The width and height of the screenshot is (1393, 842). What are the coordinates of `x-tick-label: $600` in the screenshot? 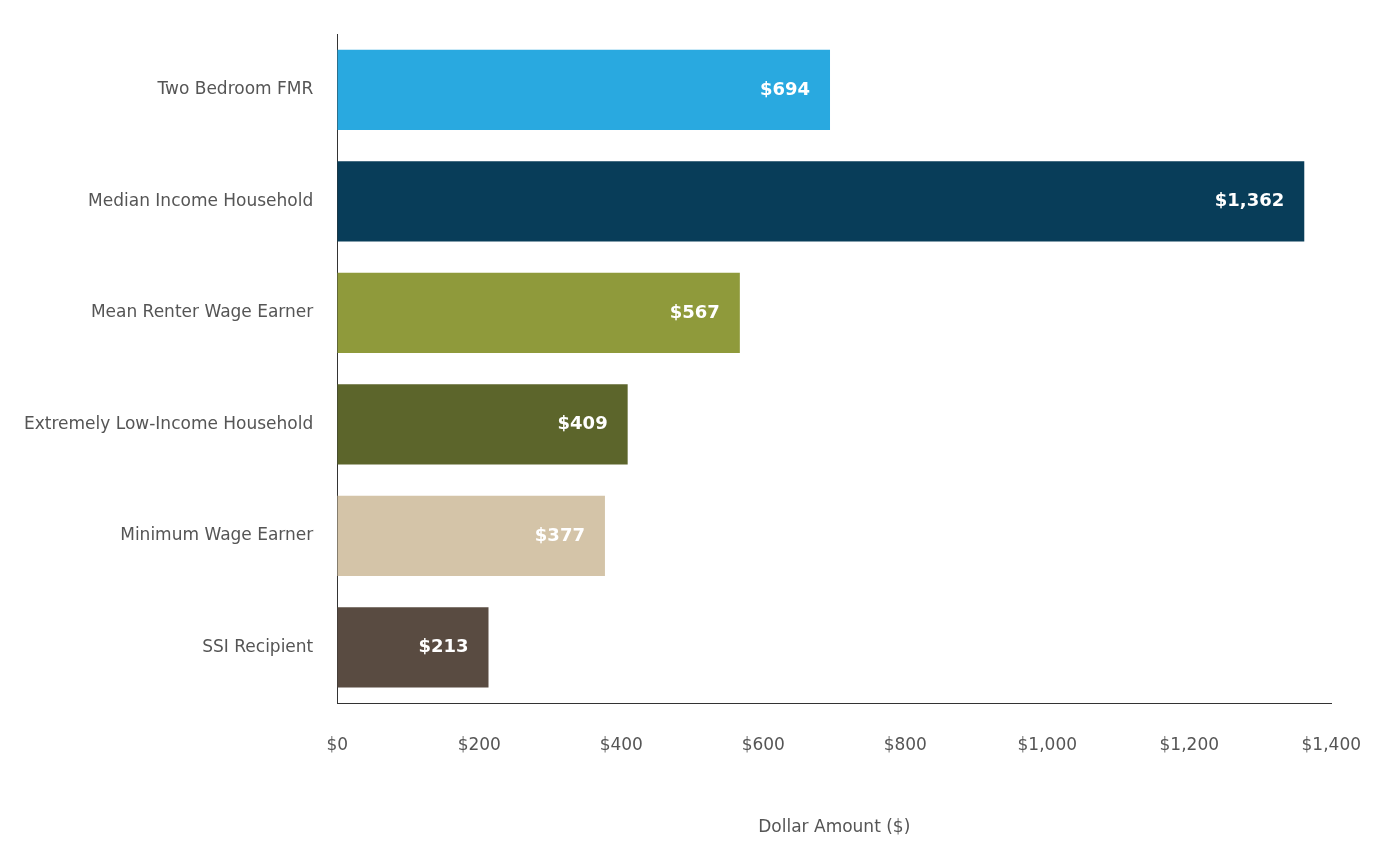 It's located at (763, 743).